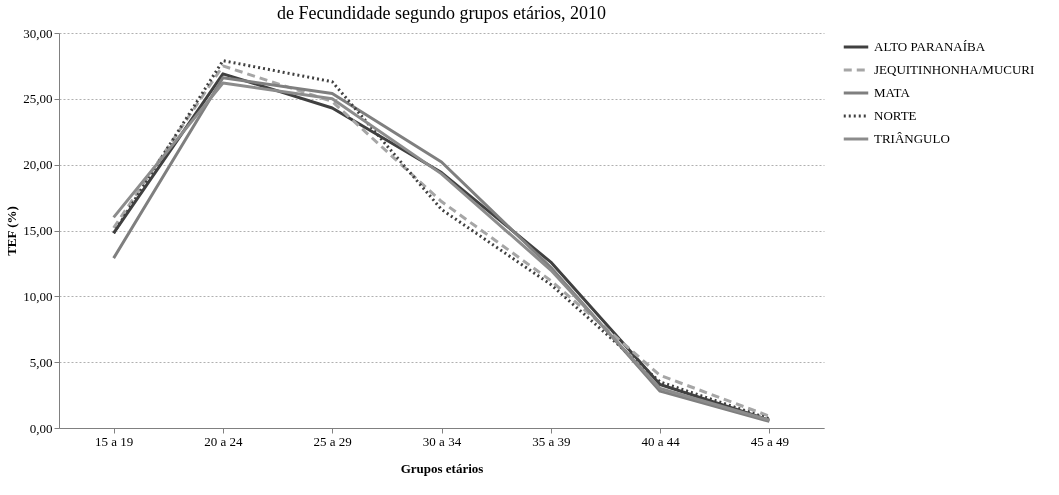 The width and height of the screenshot is (1059, 495). Describe the element at coordinates (892, 92) in the screenshot. I see `legend-label: MATA` at that location.